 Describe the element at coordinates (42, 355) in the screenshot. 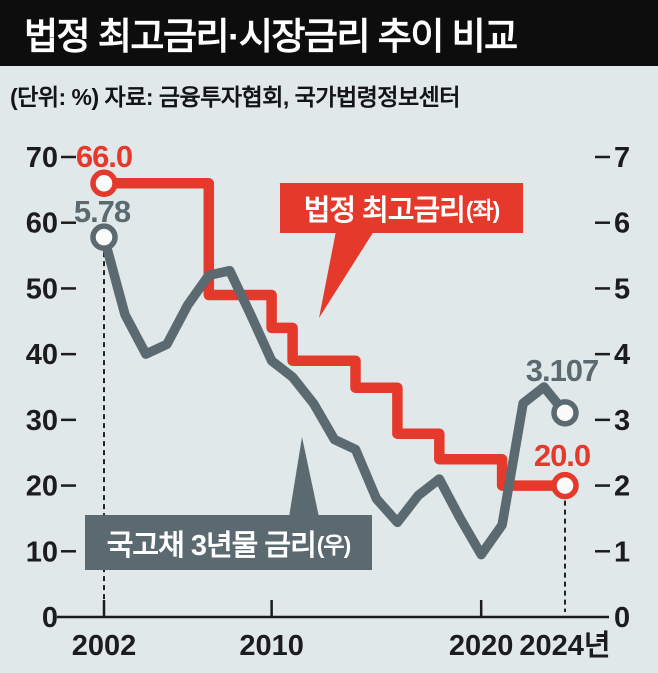

I see `y-axis-tick-label-left: 40` at that location.